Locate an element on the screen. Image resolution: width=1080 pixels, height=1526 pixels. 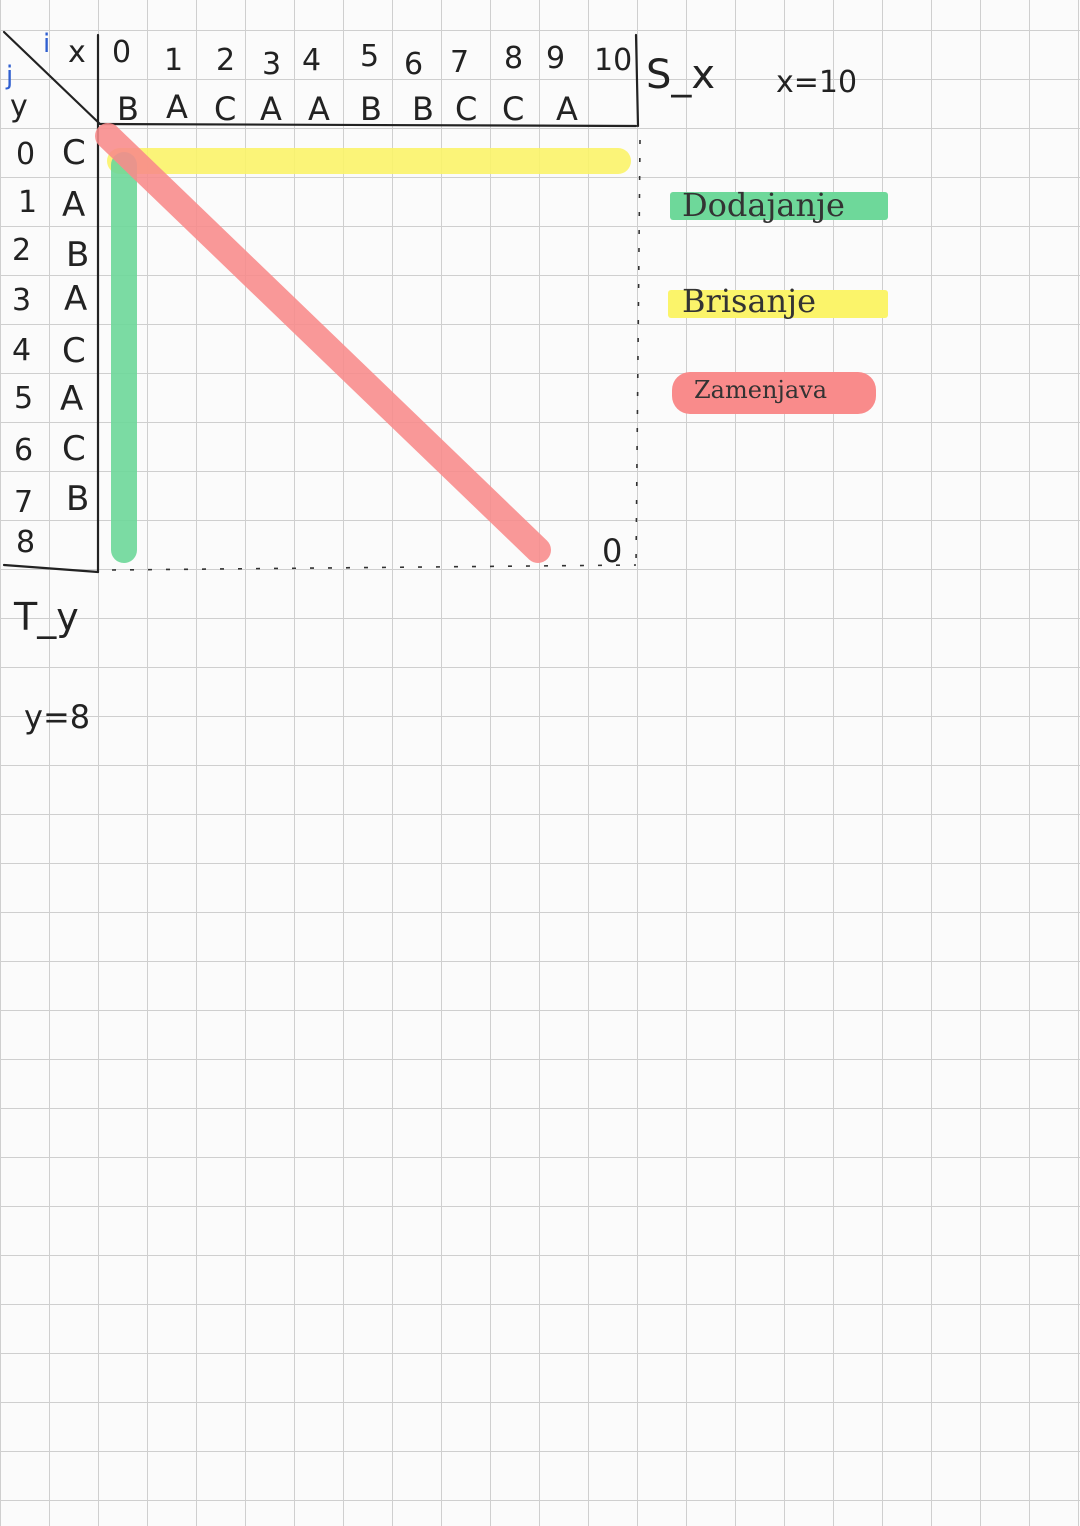
row-index: 1 is located at coordinates (27, 202).